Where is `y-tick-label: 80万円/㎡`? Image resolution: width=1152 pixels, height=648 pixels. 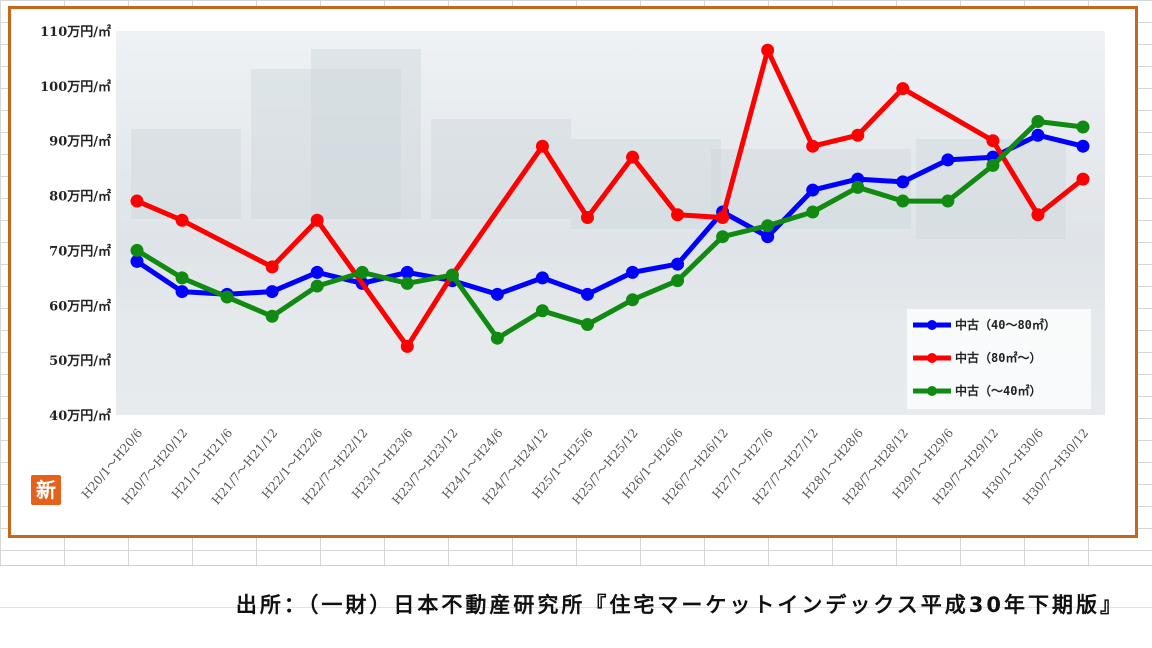 y-tick-label: 80万円/㎡ is located at coordinates (80, 197).